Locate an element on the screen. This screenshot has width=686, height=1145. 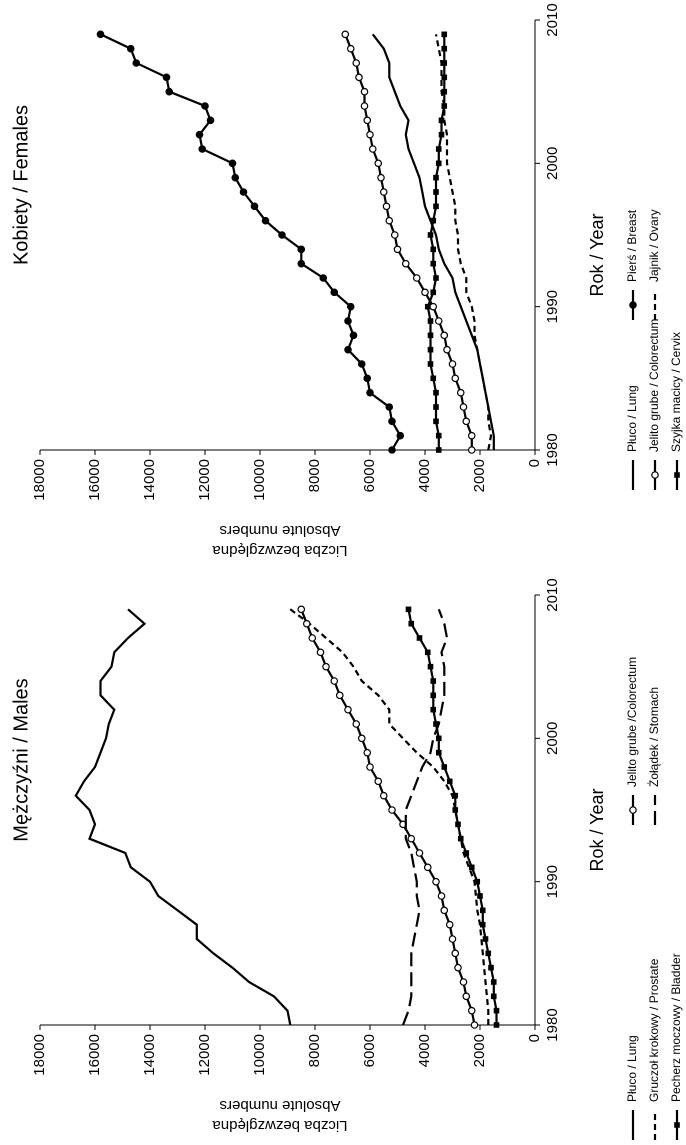
x-tick-label: 1990 is located at coordinates (552, 881).